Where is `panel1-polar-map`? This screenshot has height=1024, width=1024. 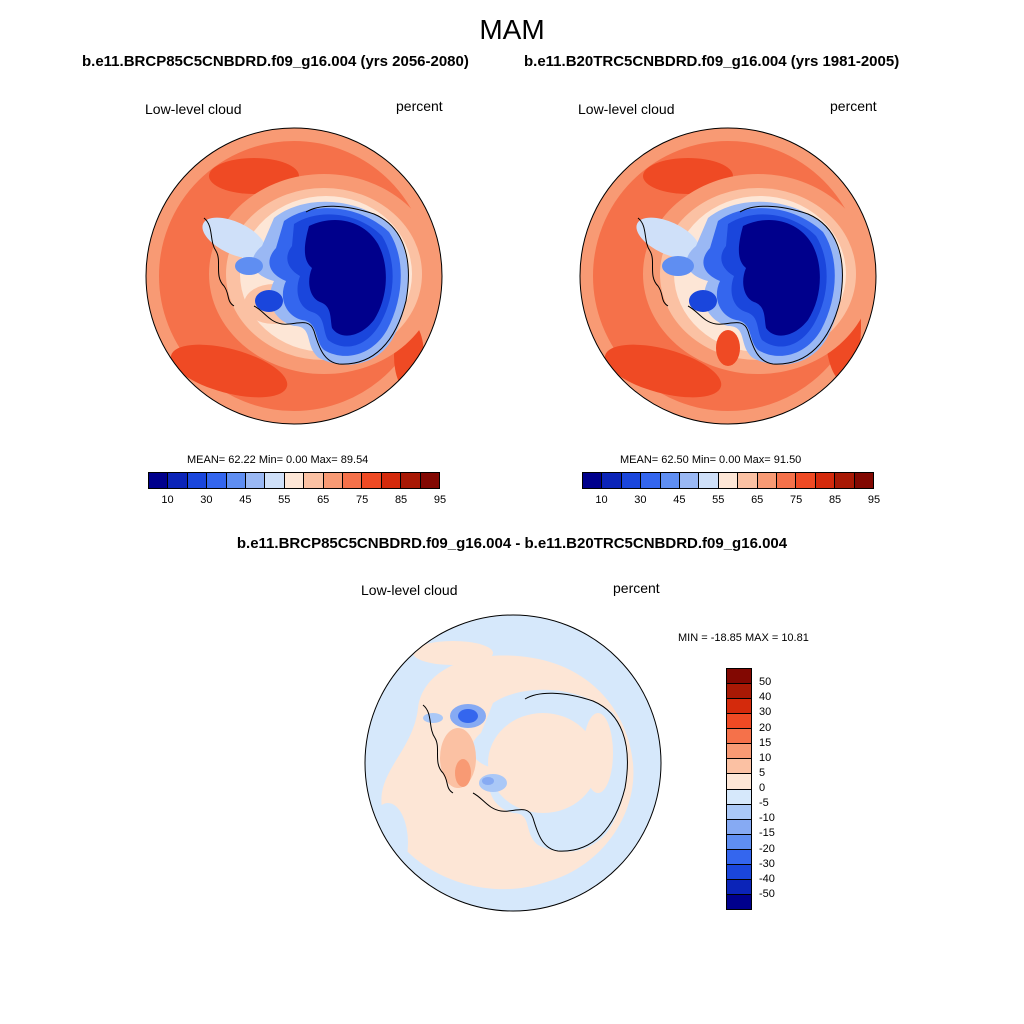
panel1-polar-map is located at coordinates (294, 276).